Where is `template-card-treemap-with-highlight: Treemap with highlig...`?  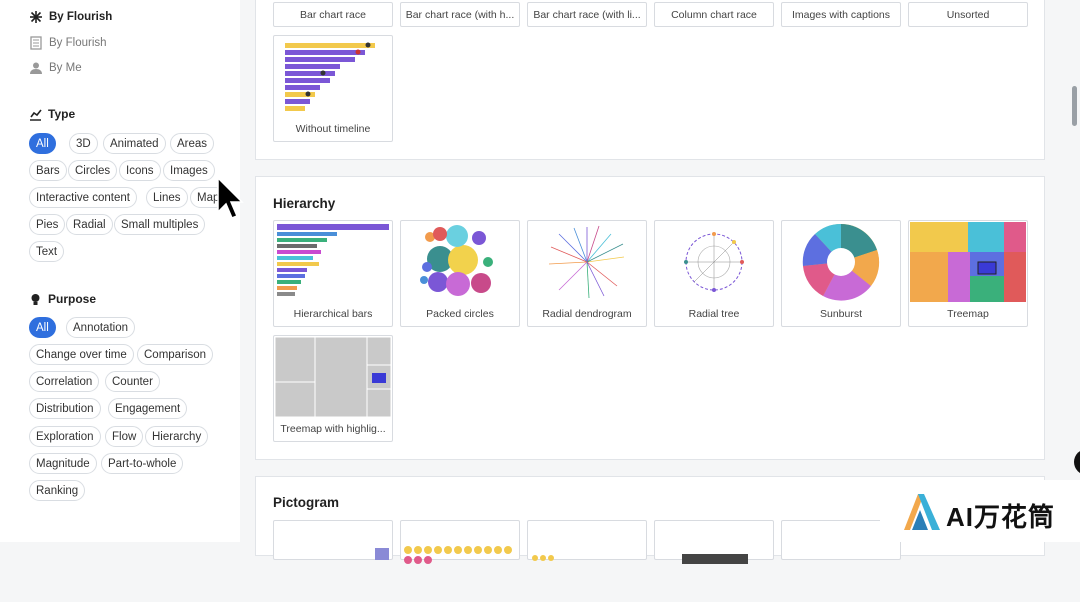
template-card-treemap-with-highlight: Treemap with highlig... is located at coordinates (333, 388).